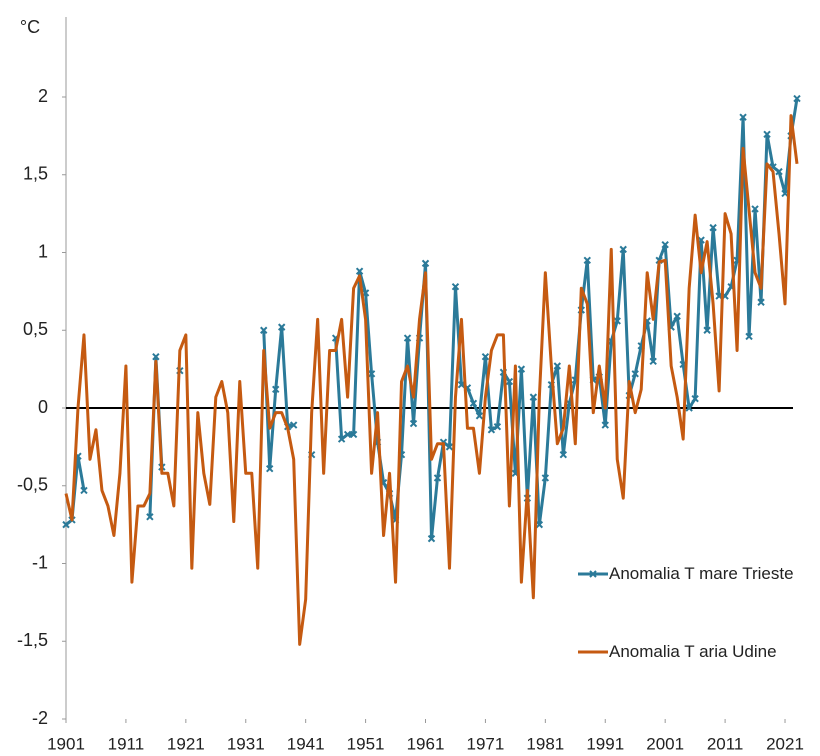  What do you see at coordinates (30, 27) in the screenshot?
I see `y-axis-label: °C` at bounding box center [30, 27].